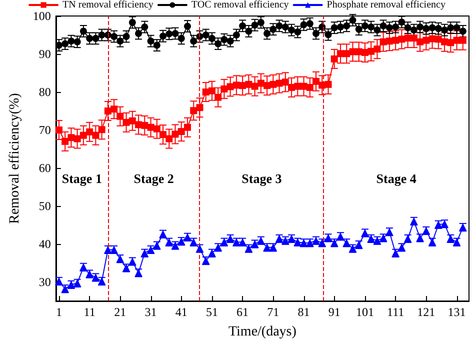  I want to click on y-axis-title: Removal efficiency(%), so click(15, 158).